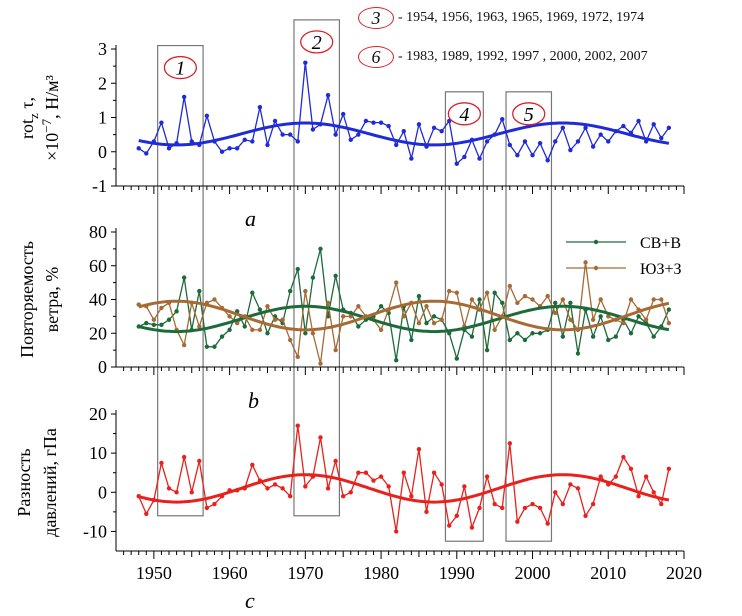  I want to click on box-label-2: 2, so click(317, 43).